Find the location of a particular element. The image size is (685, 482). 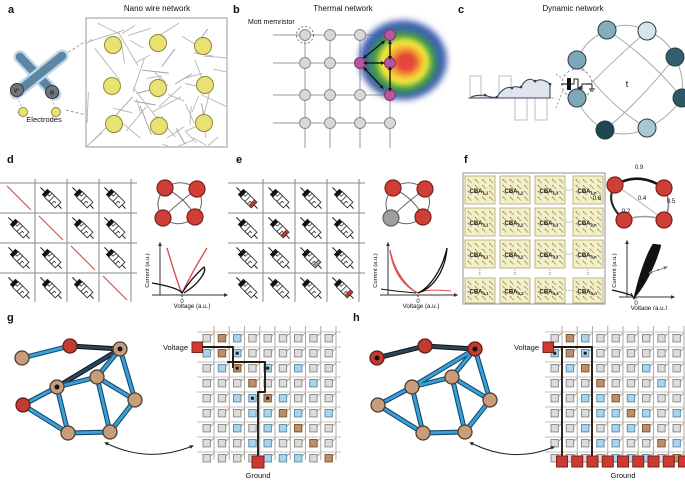

time-label: t is located at coordinates (627, 84).